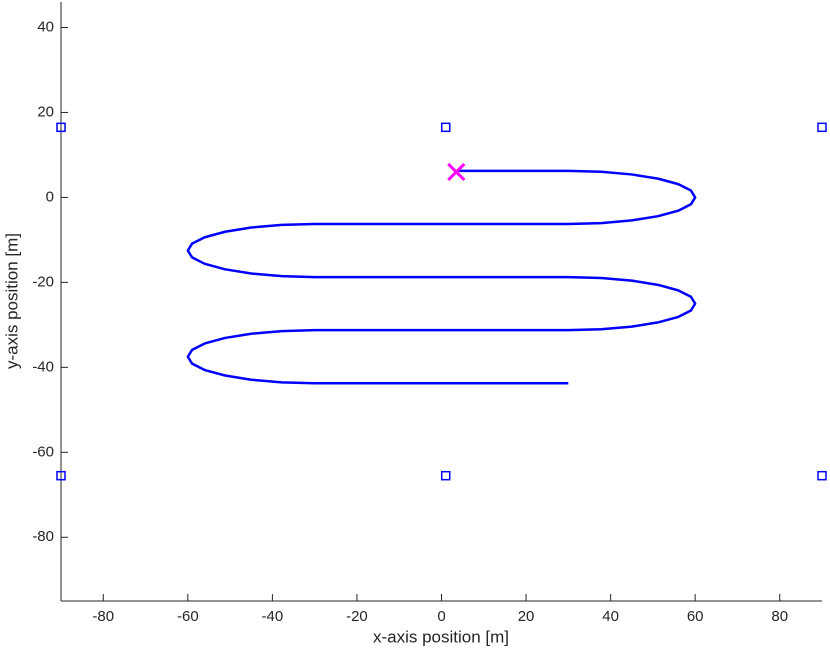 This screenshot has width=830, height=657. What do you see at coordinates (43, 281) in the screenshot?
I see `y-tick-label: -20` at bounding box center [43, 281].